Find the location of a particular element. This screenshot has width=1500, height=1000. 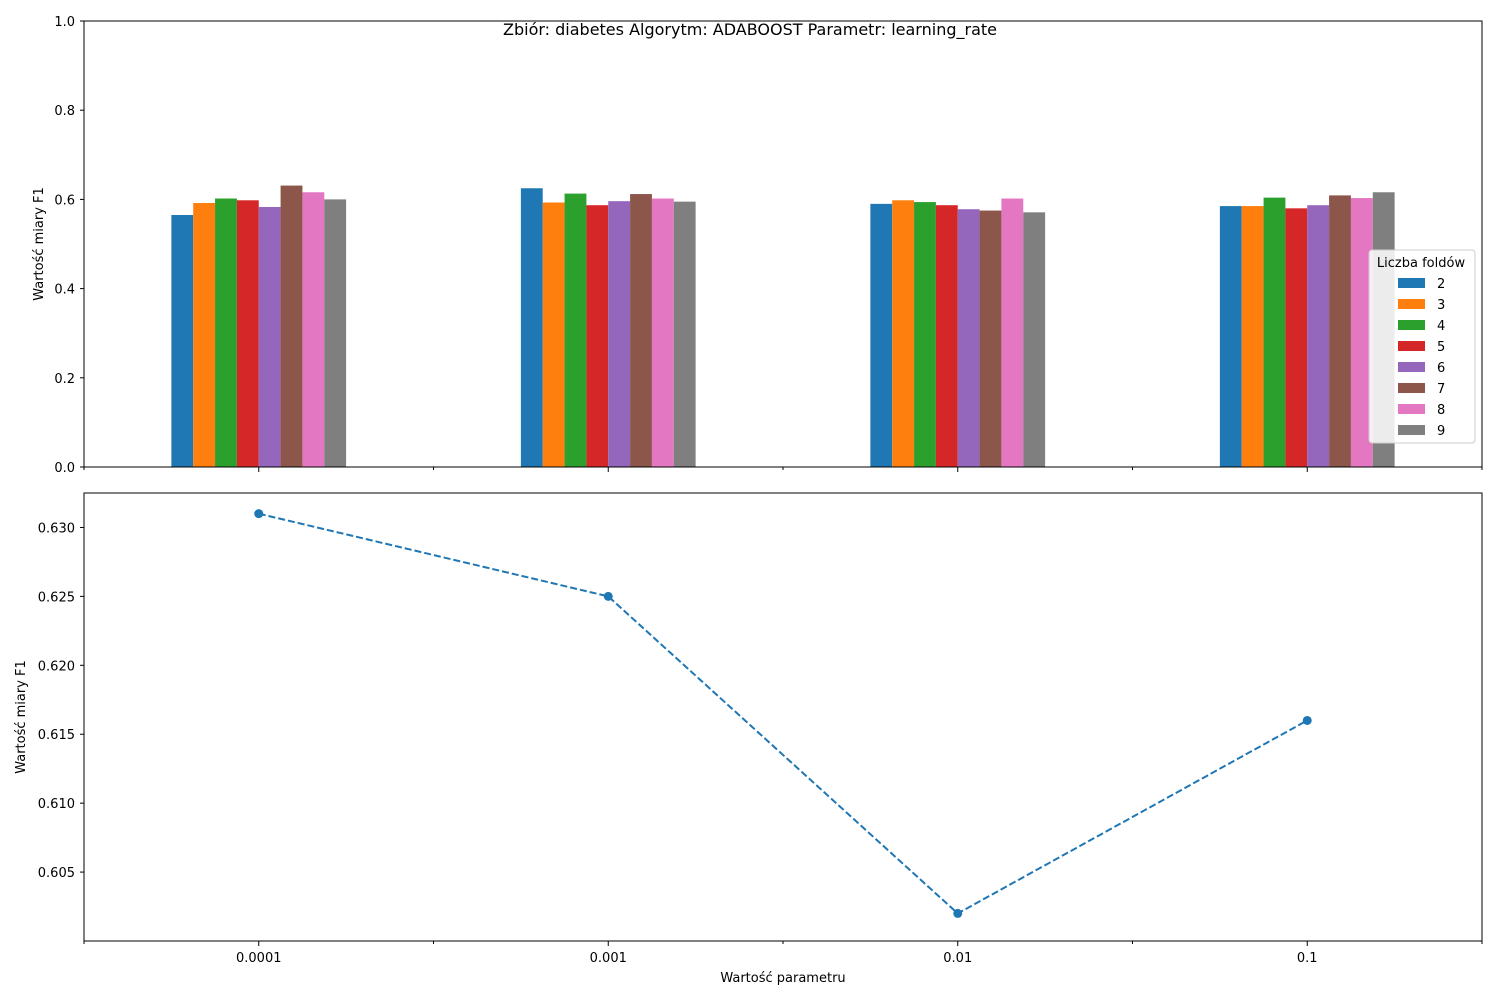

x-tick-label: 0.0001 is located at coordinates (259, 958).